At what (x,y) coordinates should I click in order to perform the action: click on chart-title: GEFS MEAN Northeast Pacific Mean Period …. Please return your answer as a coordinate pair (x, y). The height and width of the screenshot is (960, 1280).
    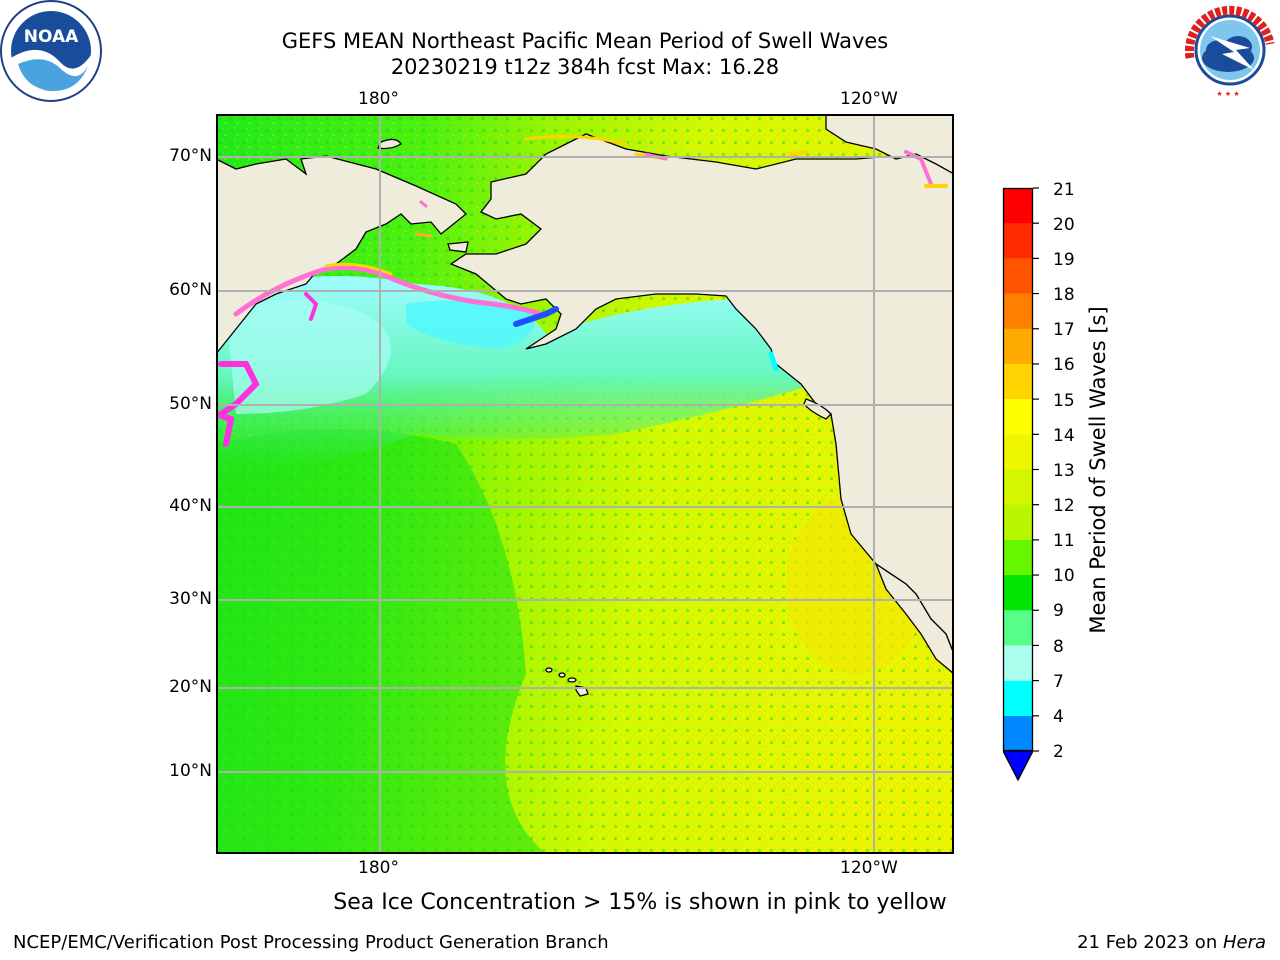
    Looking at the image, I should click on (585, 41).